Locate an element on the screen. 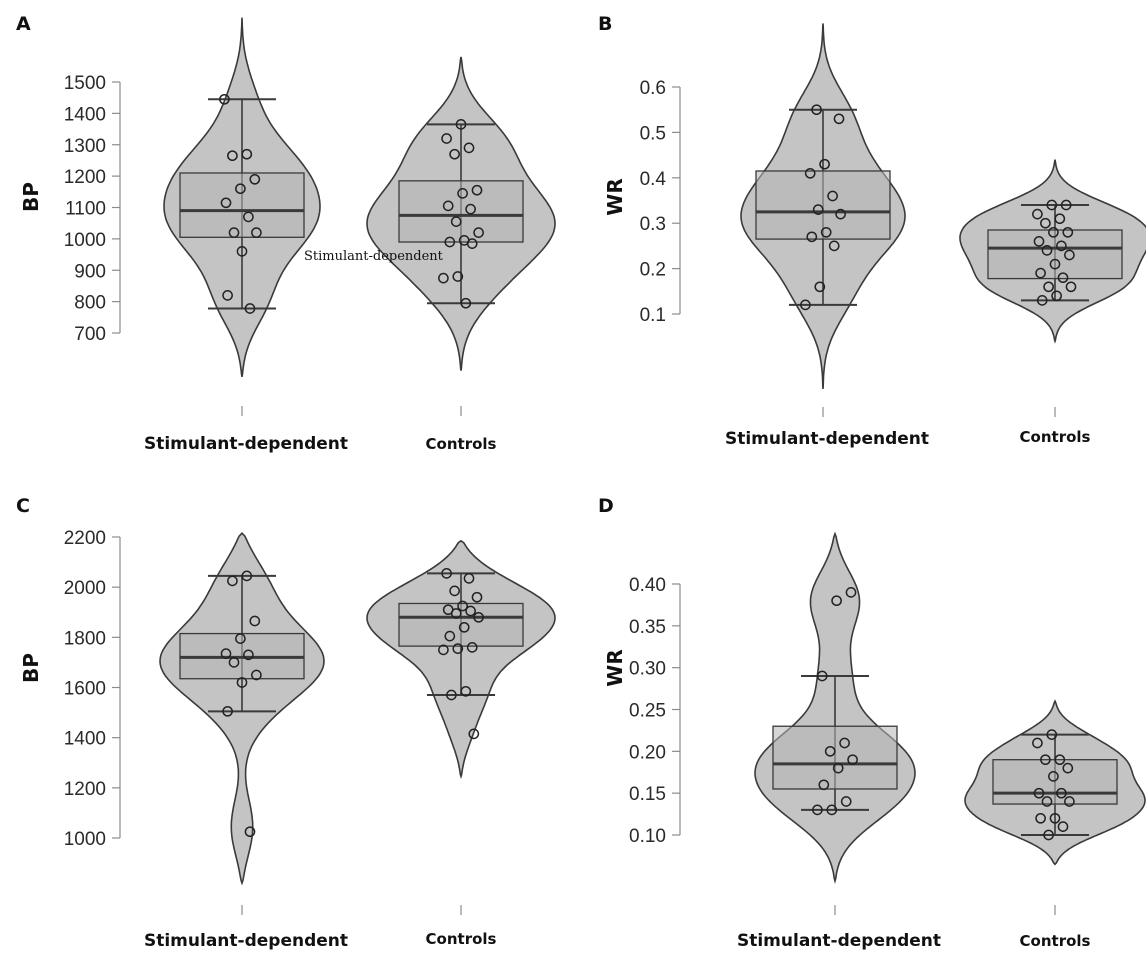 Image resolution: width=1146 pixels, height=953 pixels. y-tick-label: 700 is located at coordinates (90, 334).